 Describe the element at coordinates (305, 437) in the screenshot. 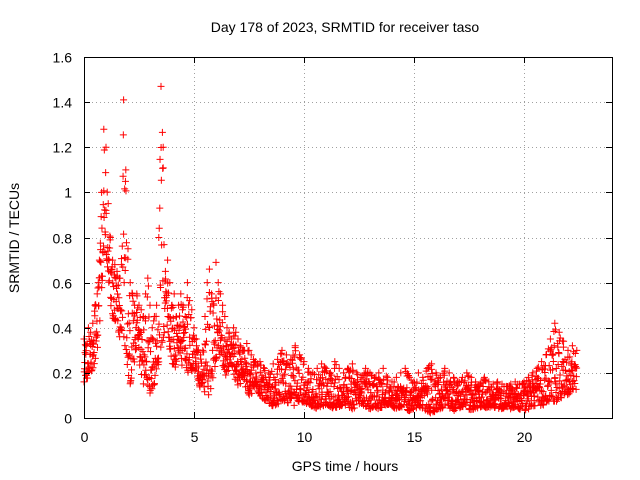

I see `x-tick-label: 10` at that location.